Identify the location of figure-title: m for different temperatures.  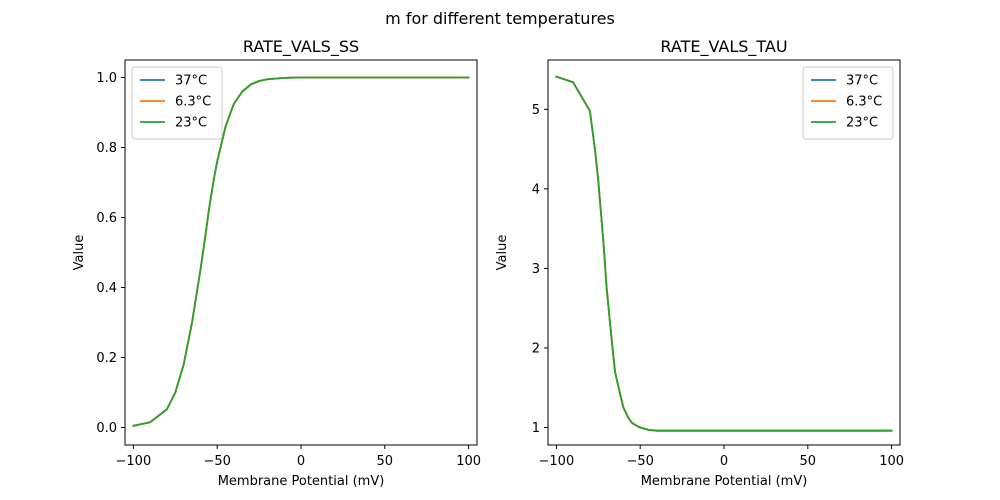
(500, 18).